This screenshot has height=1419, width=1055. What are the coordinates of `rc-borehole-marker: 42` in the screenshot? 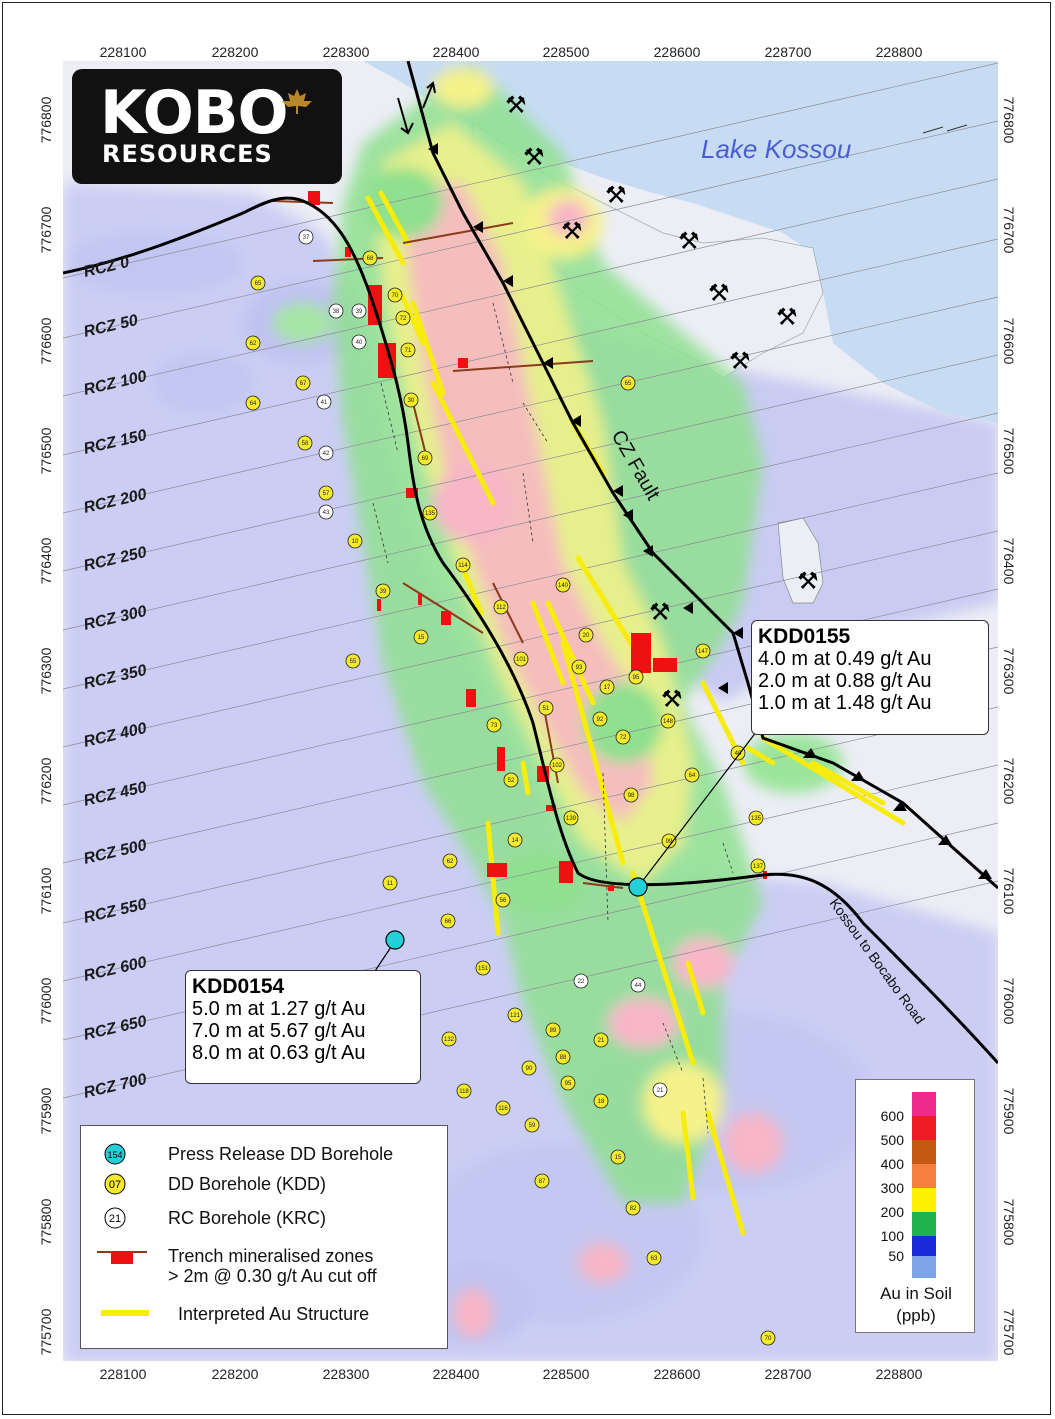 It's located at (326, 453).